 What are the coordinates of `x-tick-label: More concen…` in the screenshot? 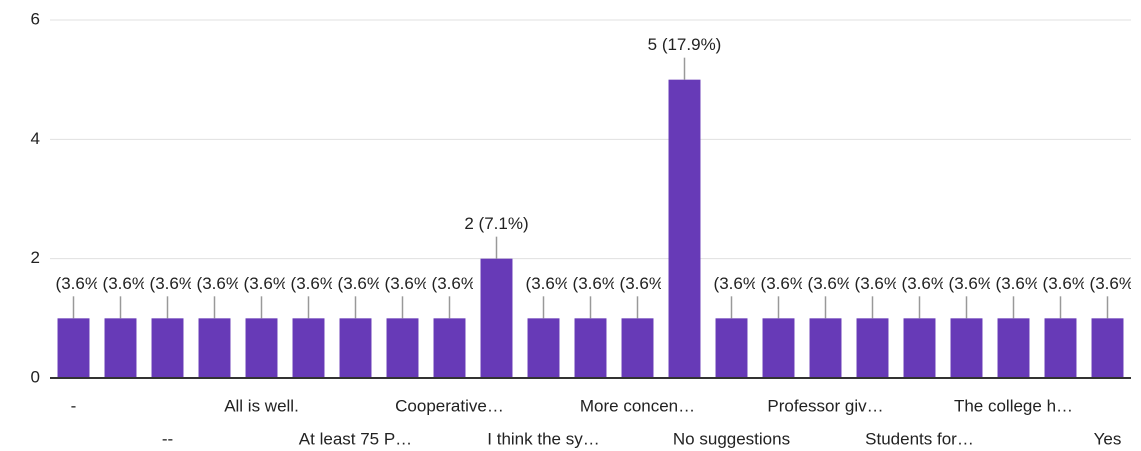 It's located at (637, 405).